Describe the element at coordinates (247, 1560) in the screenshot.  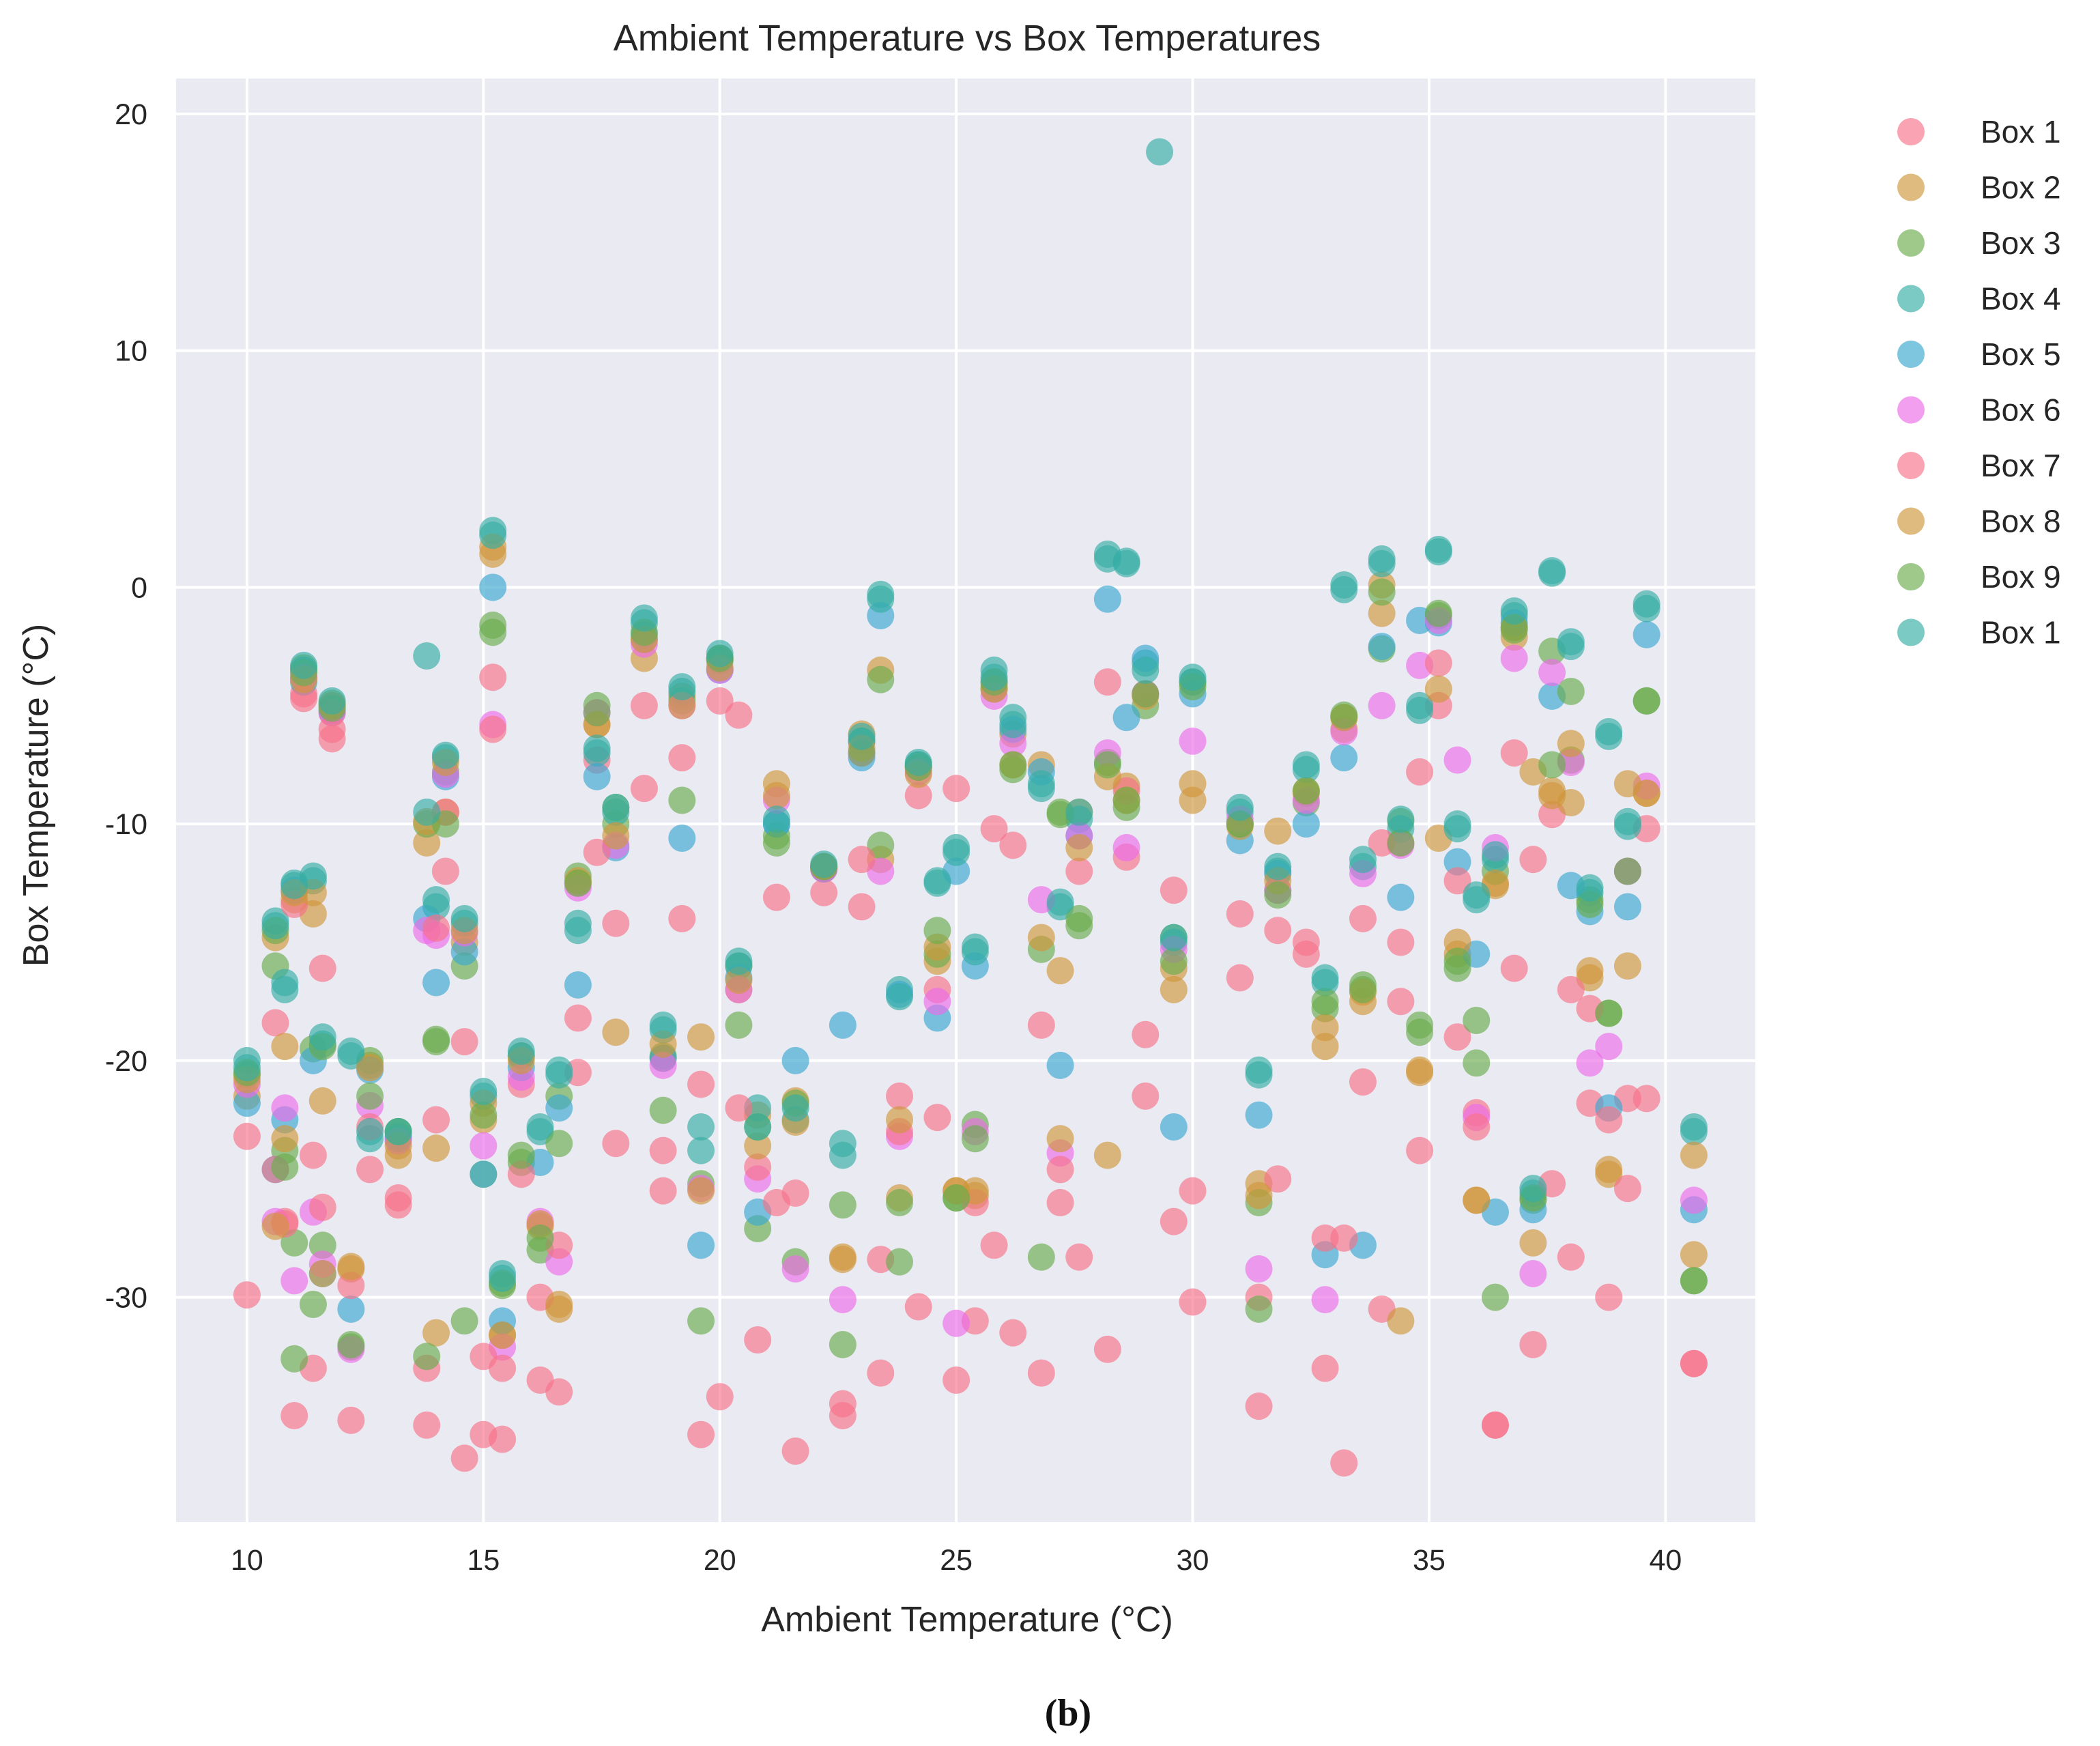
I see `x-tick-label: 10` at that location.